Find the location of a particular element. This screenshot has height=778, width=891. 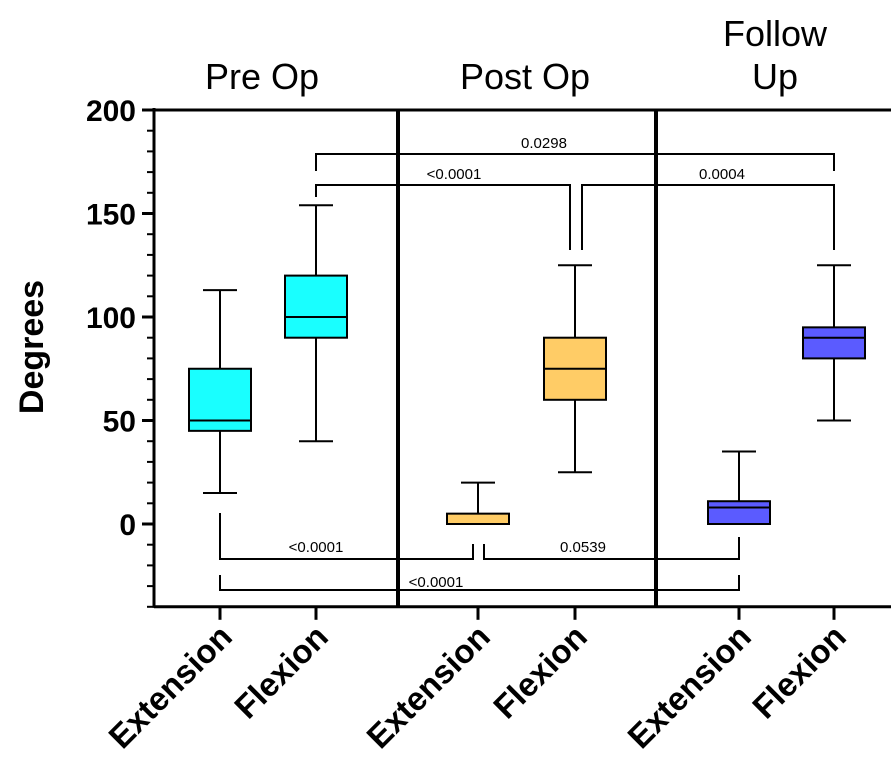

group-label: Follow is located at coordinates (775, 33).